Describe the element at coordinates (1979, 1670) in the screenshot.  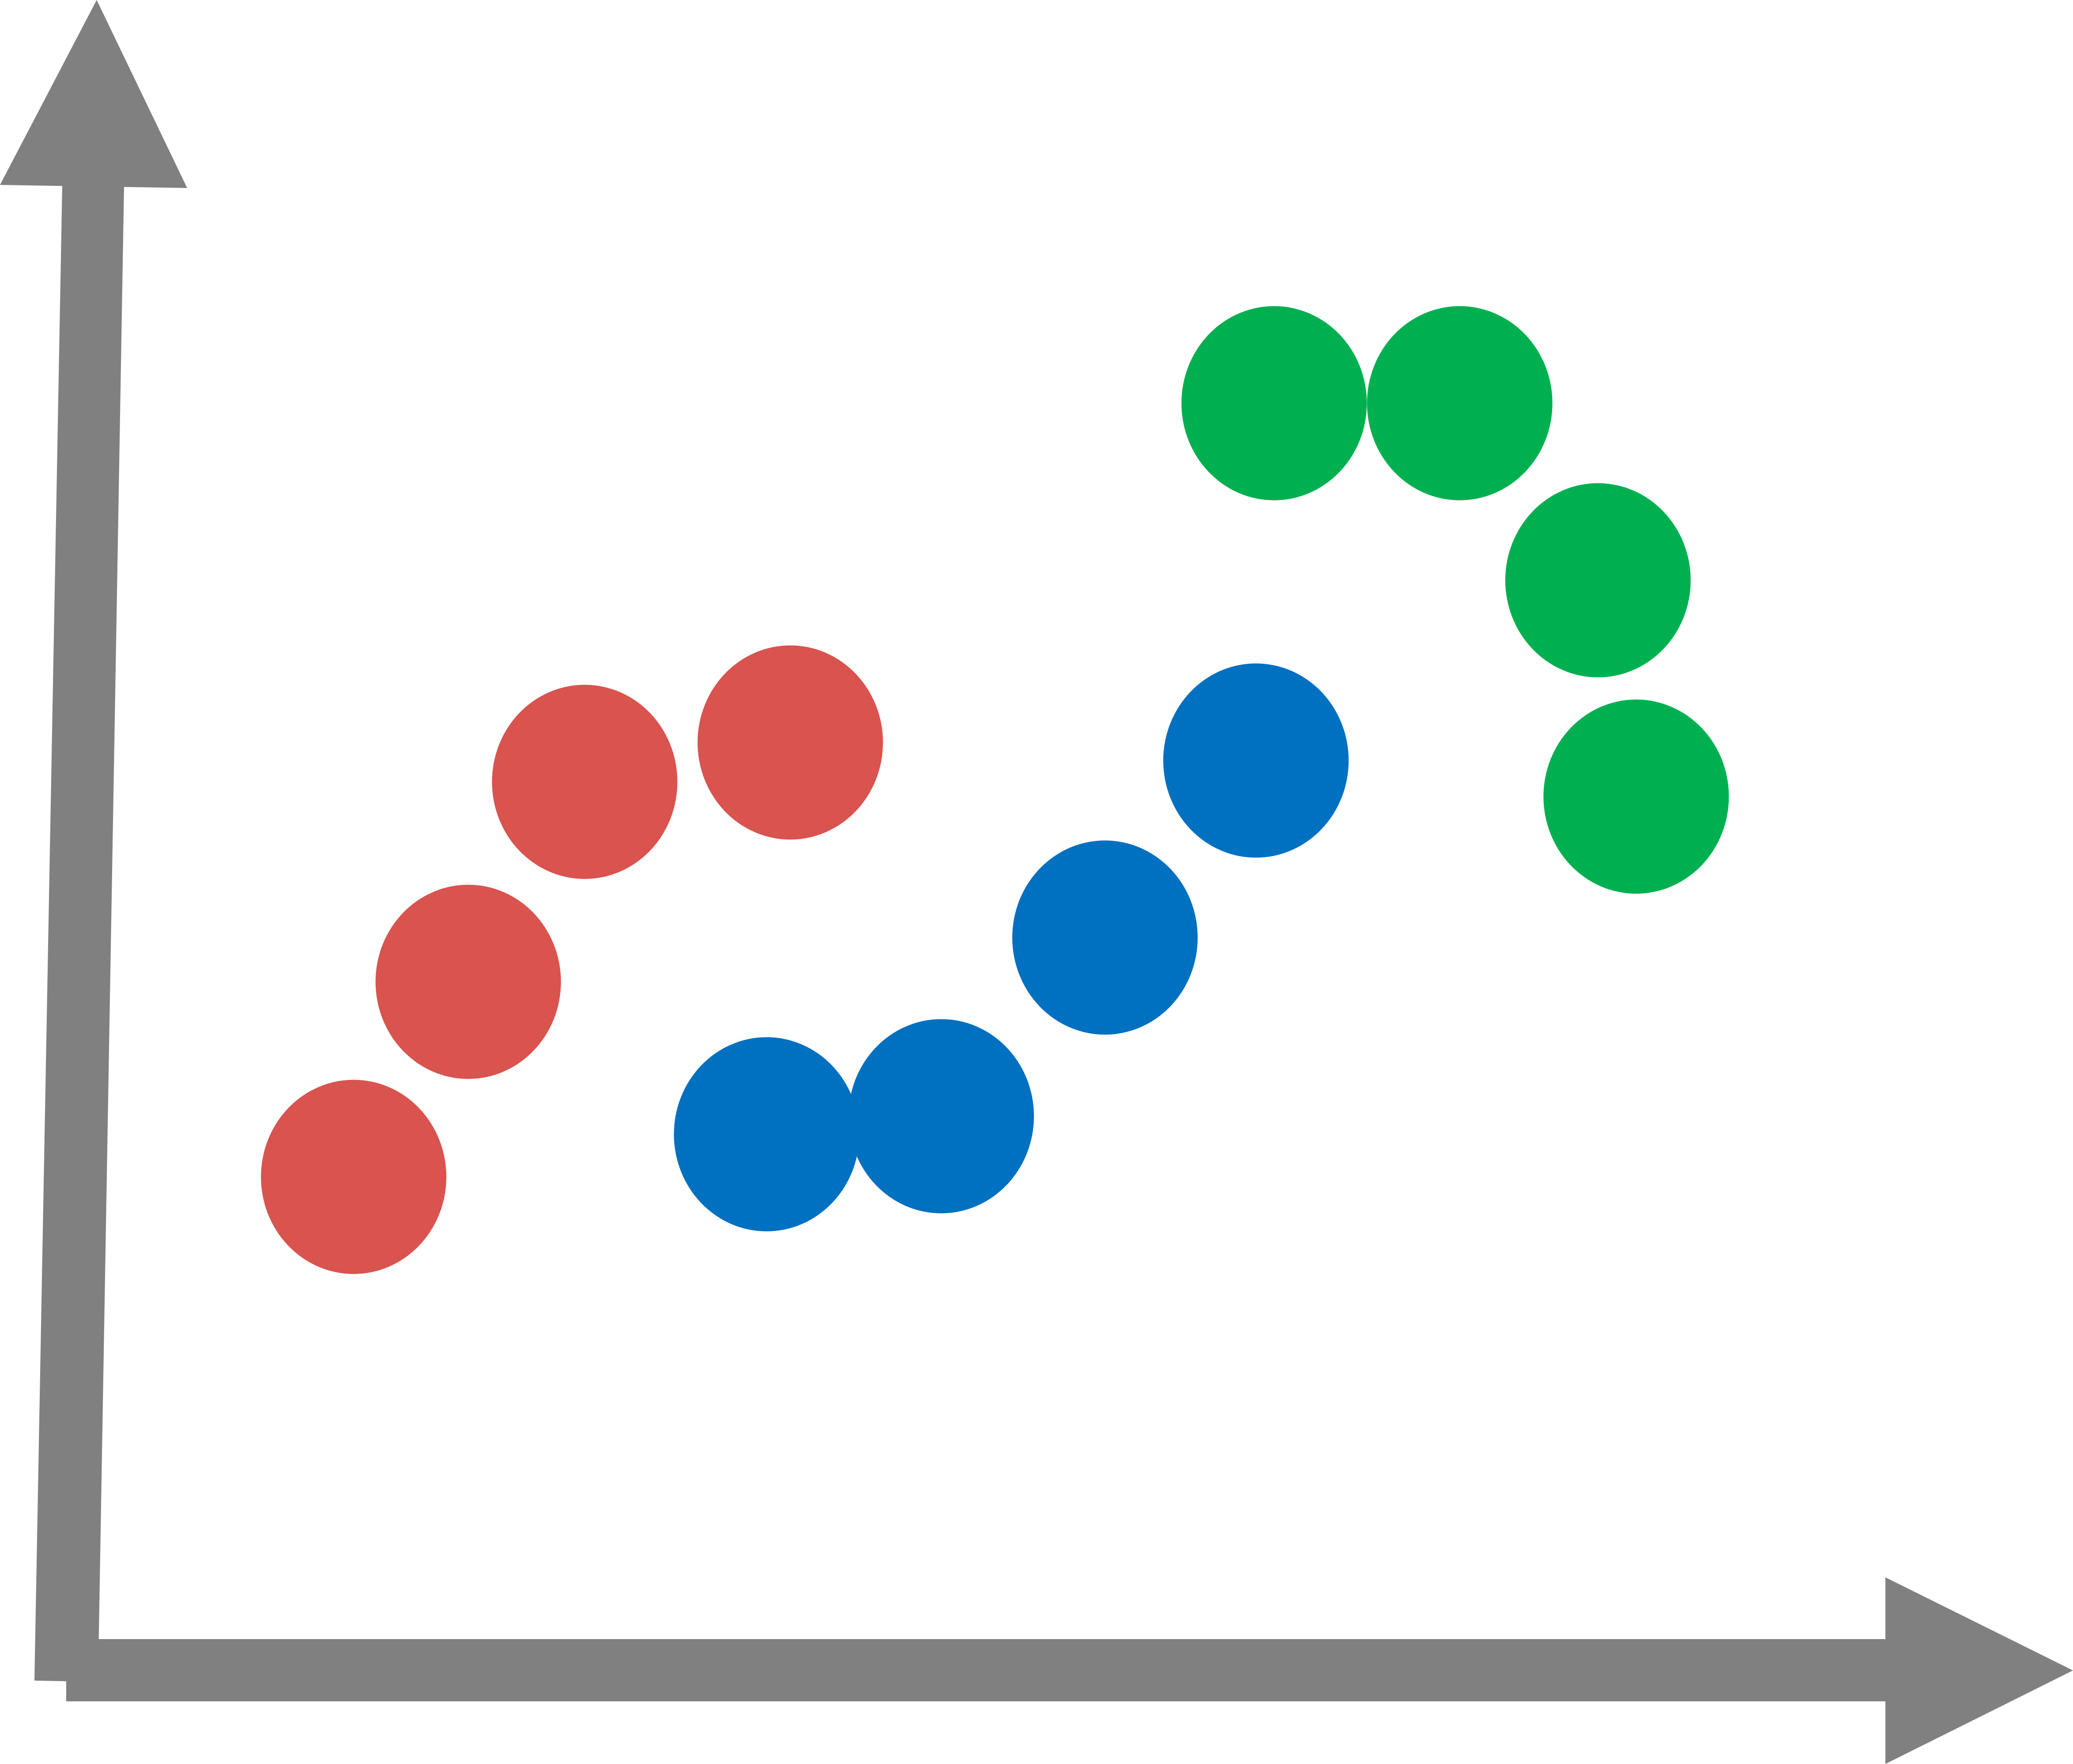
I see `x-axis-arrowhead` at that location.